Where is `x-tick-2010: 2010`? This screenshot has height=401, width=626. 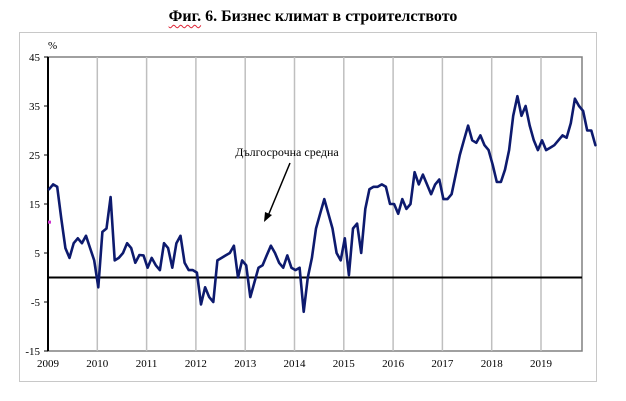 x-tick-2010: 2010 is located at coordinates (97, 364).